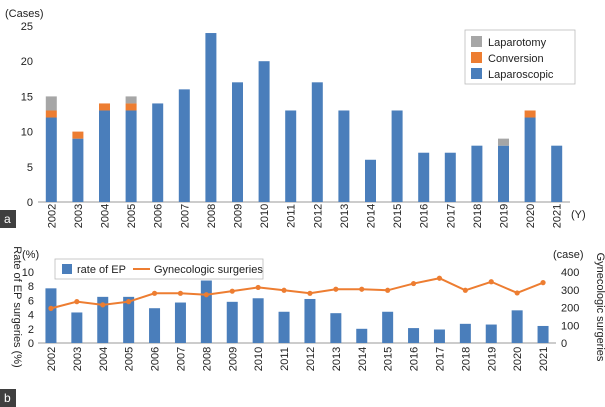 Image resolution: width=605 pixels, height=407 pixels. Describe the element at coordinates (206, 311) in the screenshot. I see `bar-rate-of-ep-2008` at that location.